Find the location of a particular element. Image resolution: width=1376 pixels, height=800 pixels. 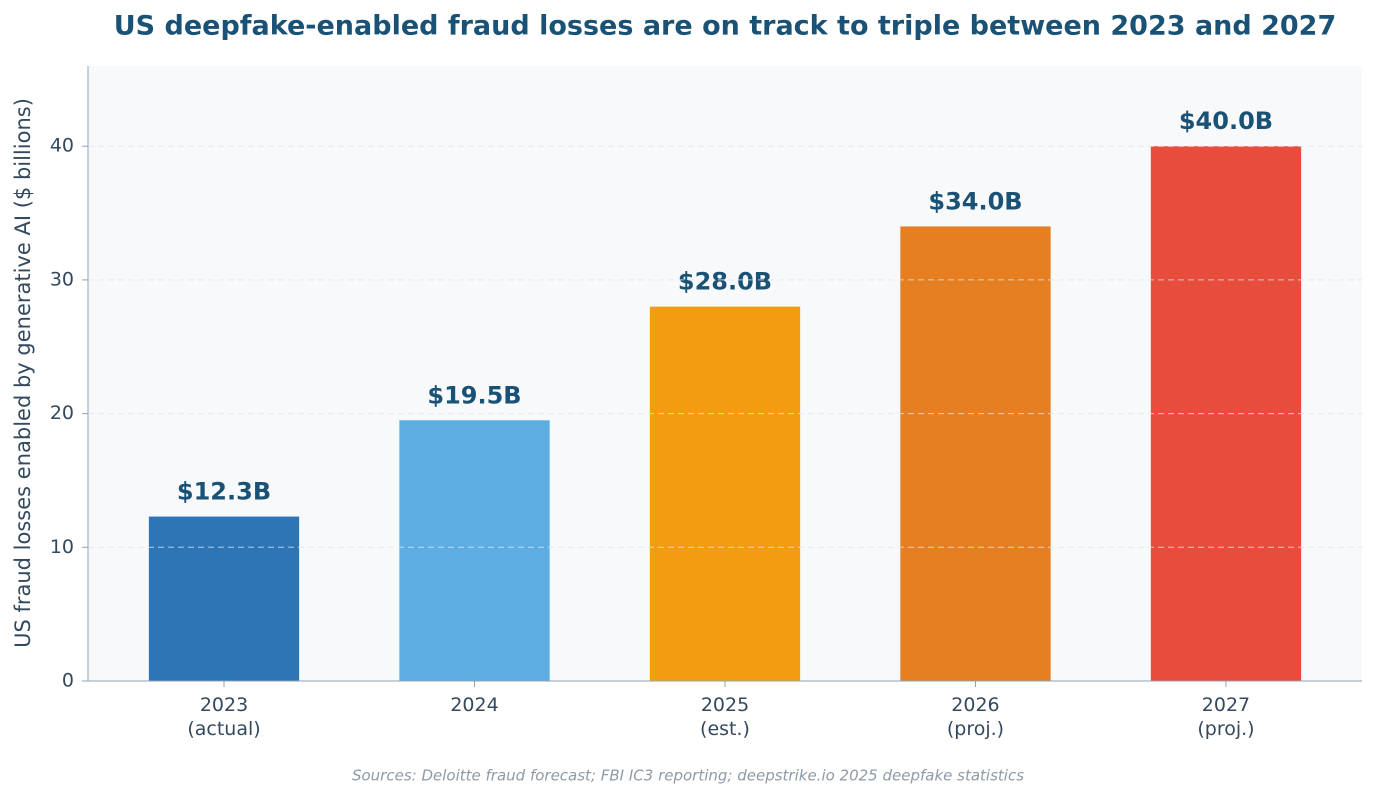

value-label: $34.0B is located at coordinates (975, 201).